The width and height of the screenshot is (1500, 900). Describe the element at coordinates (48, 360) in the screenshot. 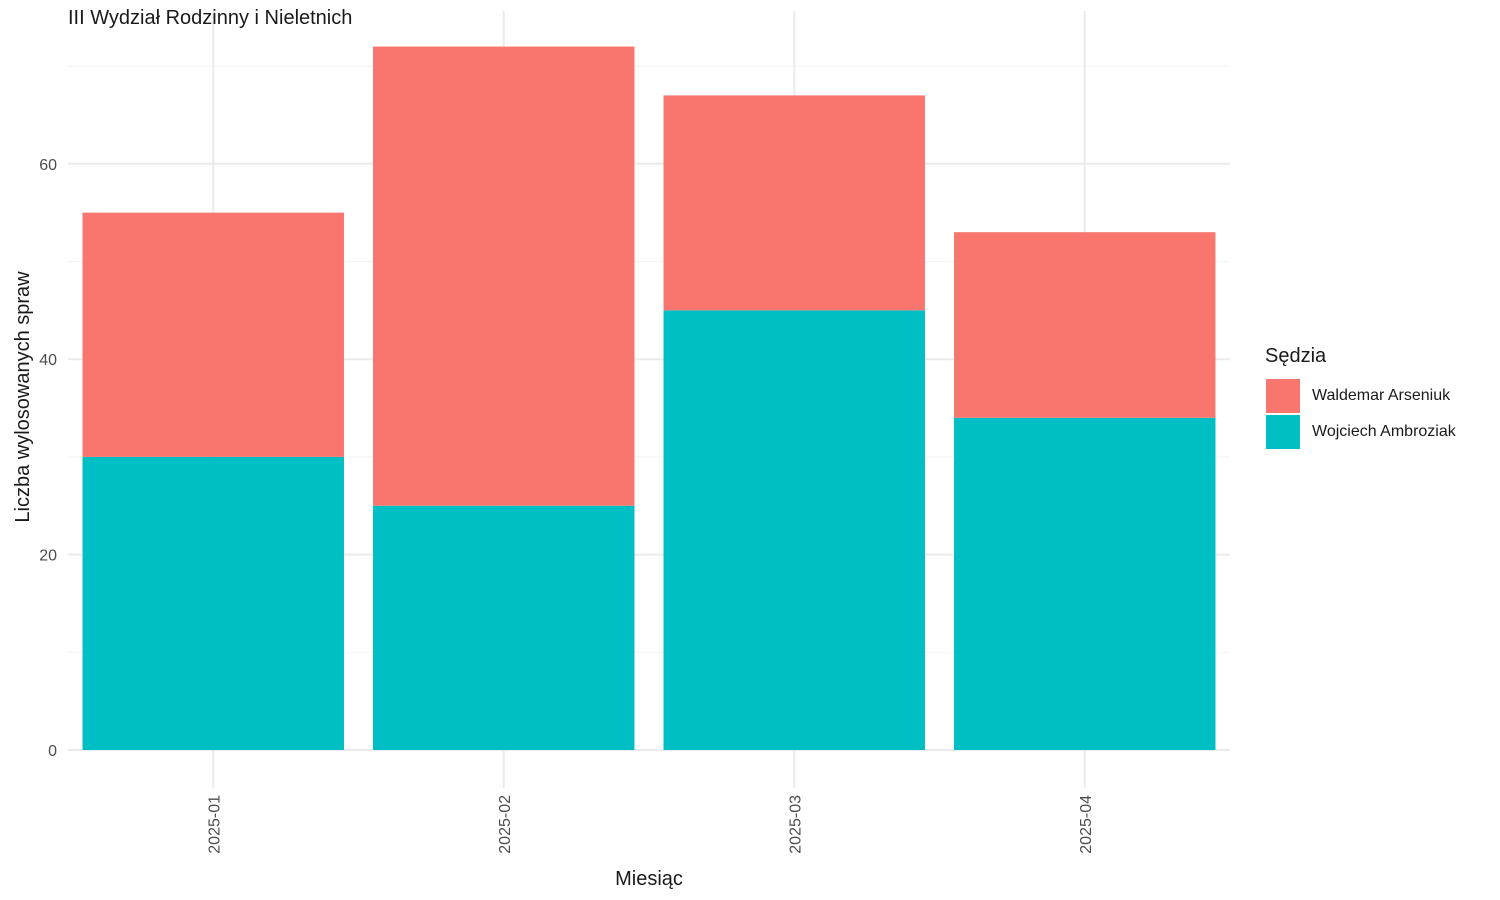

I see `y-tick-label: 40` at that location.